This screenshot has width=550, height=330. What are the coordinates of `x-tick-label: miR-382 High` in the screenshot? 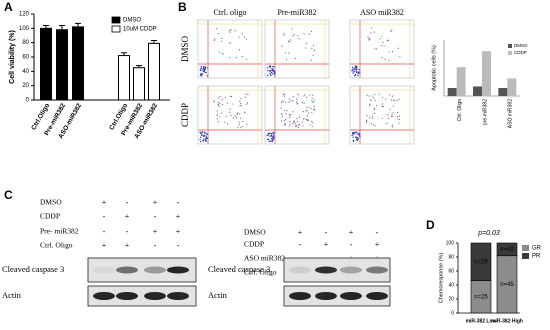 It's located at (507, 321).